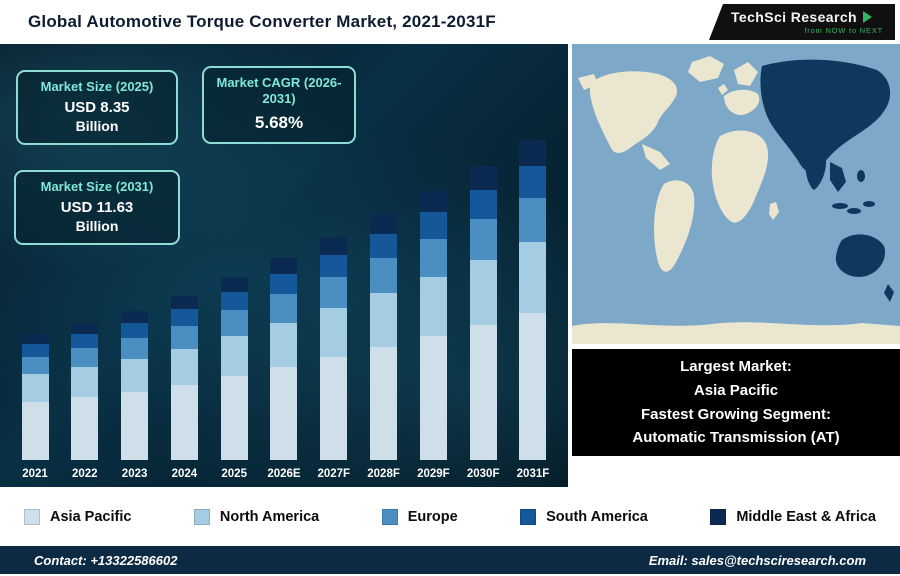  I want to click on bar-slot: 2023, so click(135, 395).